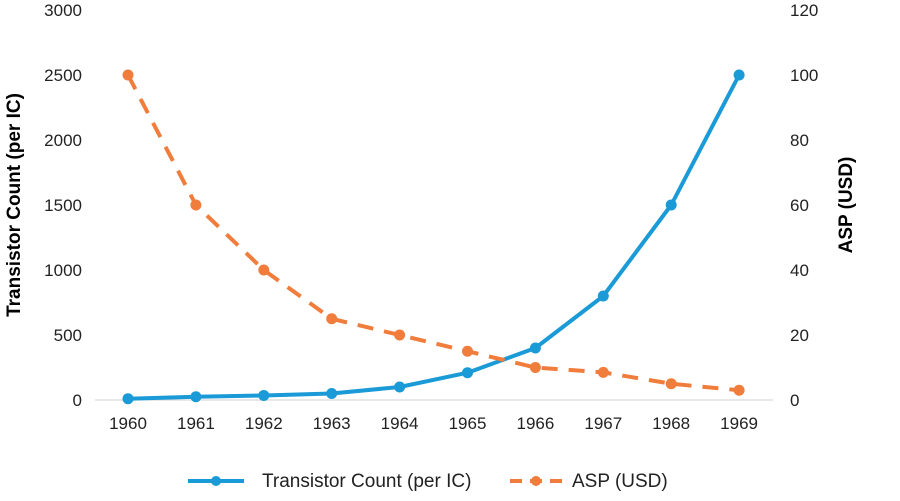 This screenshot has width=900, height=501. Describe the element at coordinates (14, 205) in the screenshot. I see `left-y-axis-title: Transistor Count (per IC)` at that location.